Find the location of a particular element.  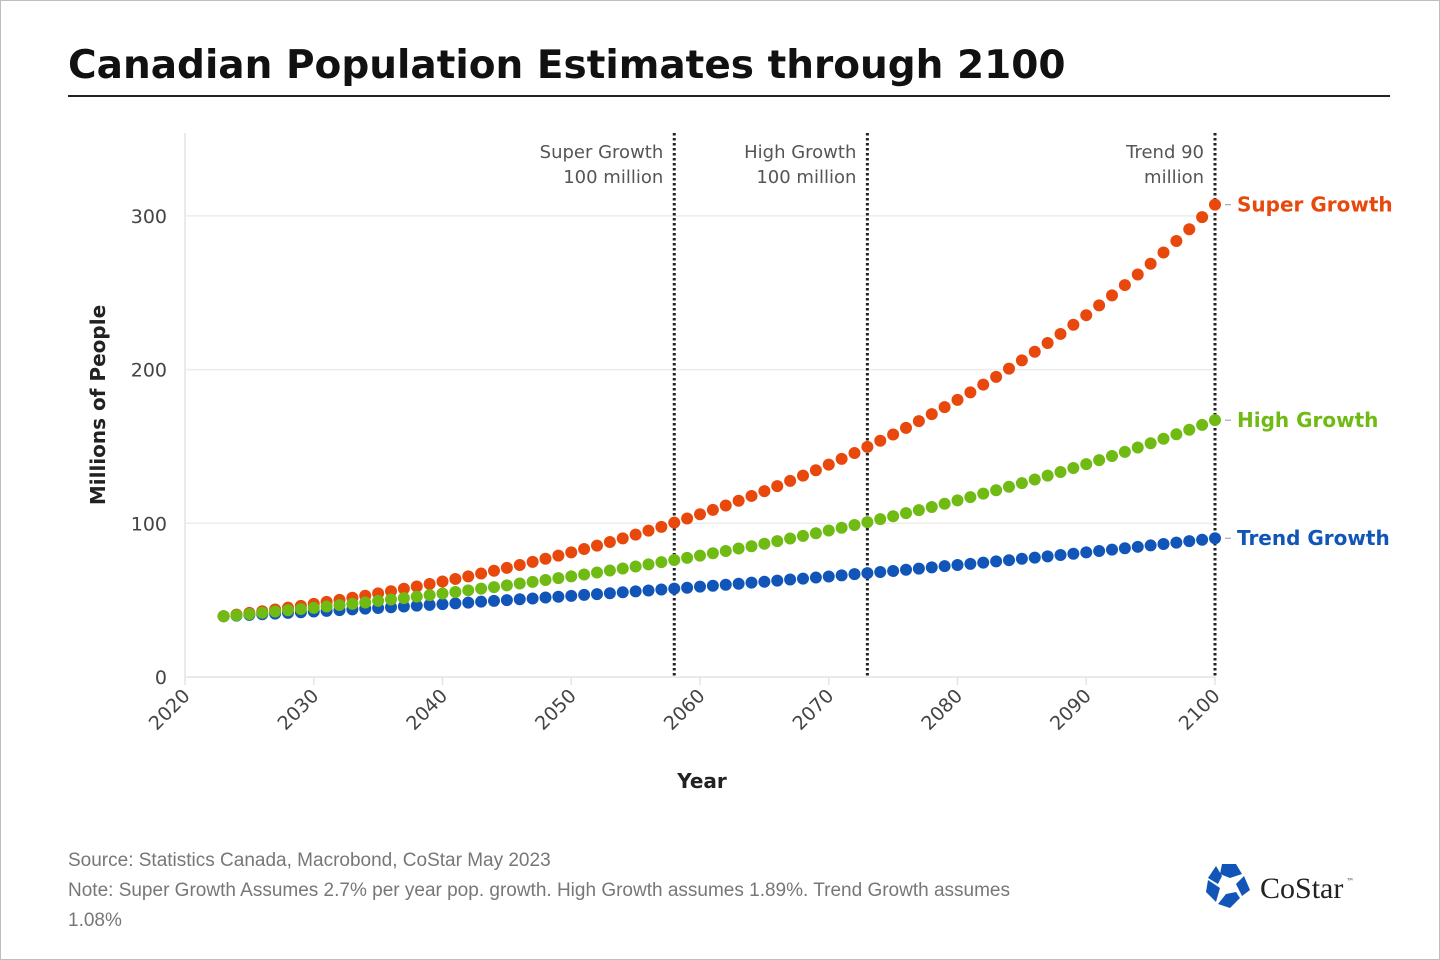

y-tick-label: 100 is located at coordinates (149, 524).